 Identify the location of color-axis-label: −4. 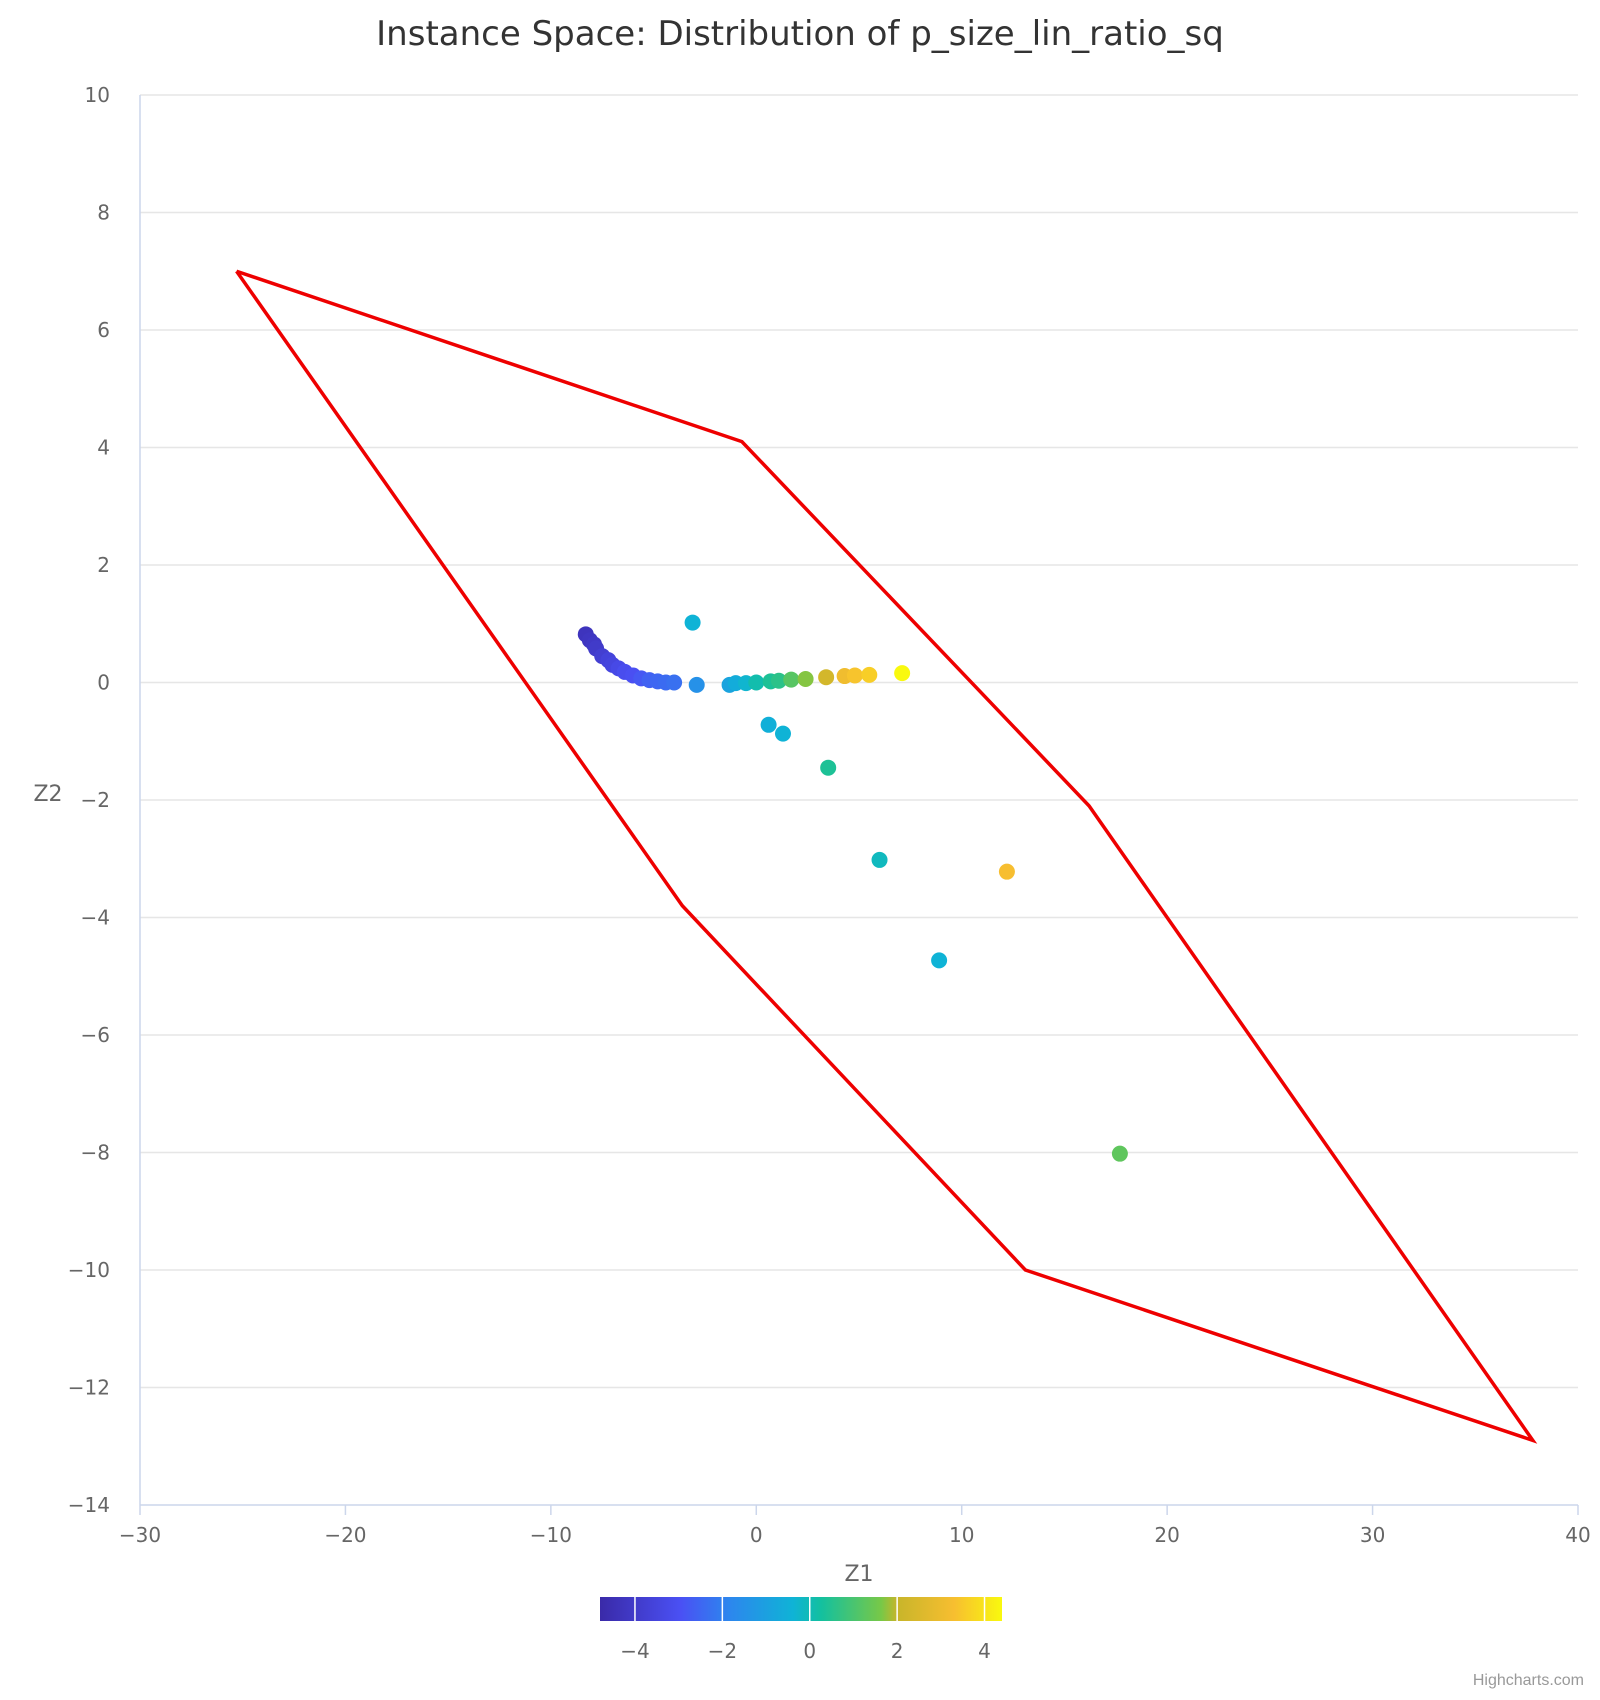
(634, 1651).